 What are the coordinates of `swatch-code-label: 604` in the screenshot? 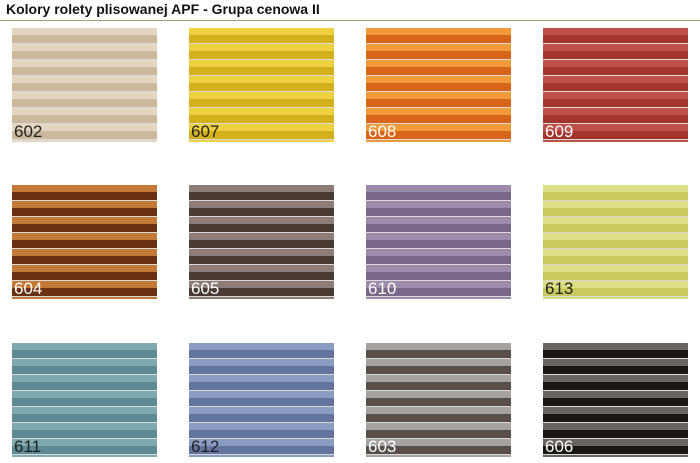 It's located at (28, 288).